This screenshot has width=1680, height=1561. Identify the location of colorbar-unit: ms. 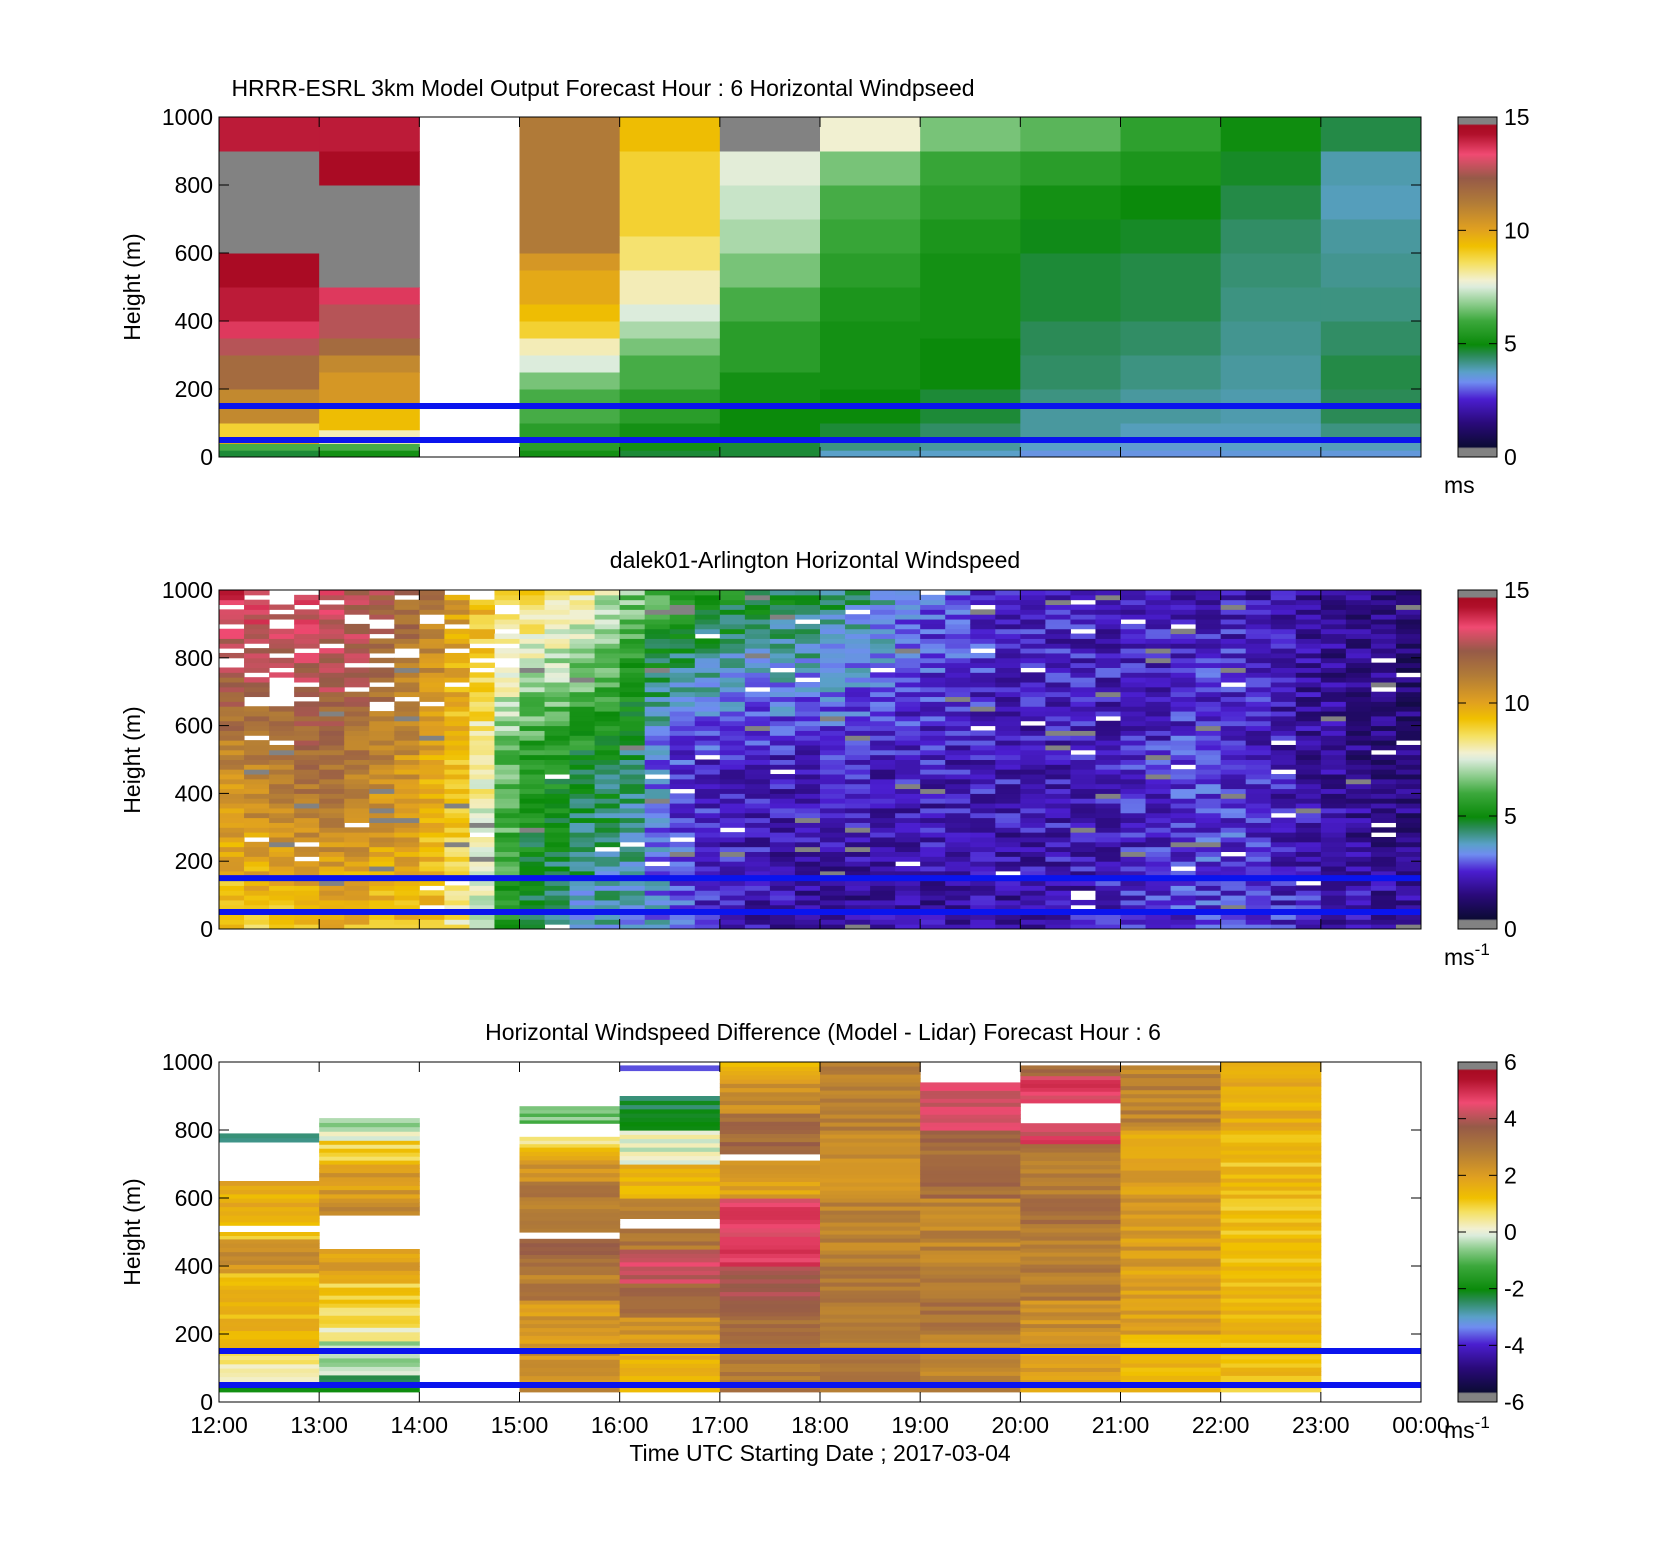
(1459, 485).